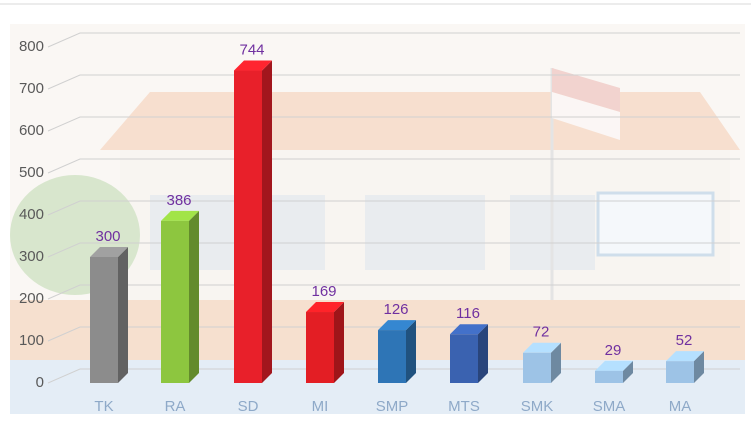 The width and height of the screenshot is (751, 432). What do you see at coordinates (320, 406) in the screenshot?
I see `x-tick-label: MI` at bounding box center [320, 406].